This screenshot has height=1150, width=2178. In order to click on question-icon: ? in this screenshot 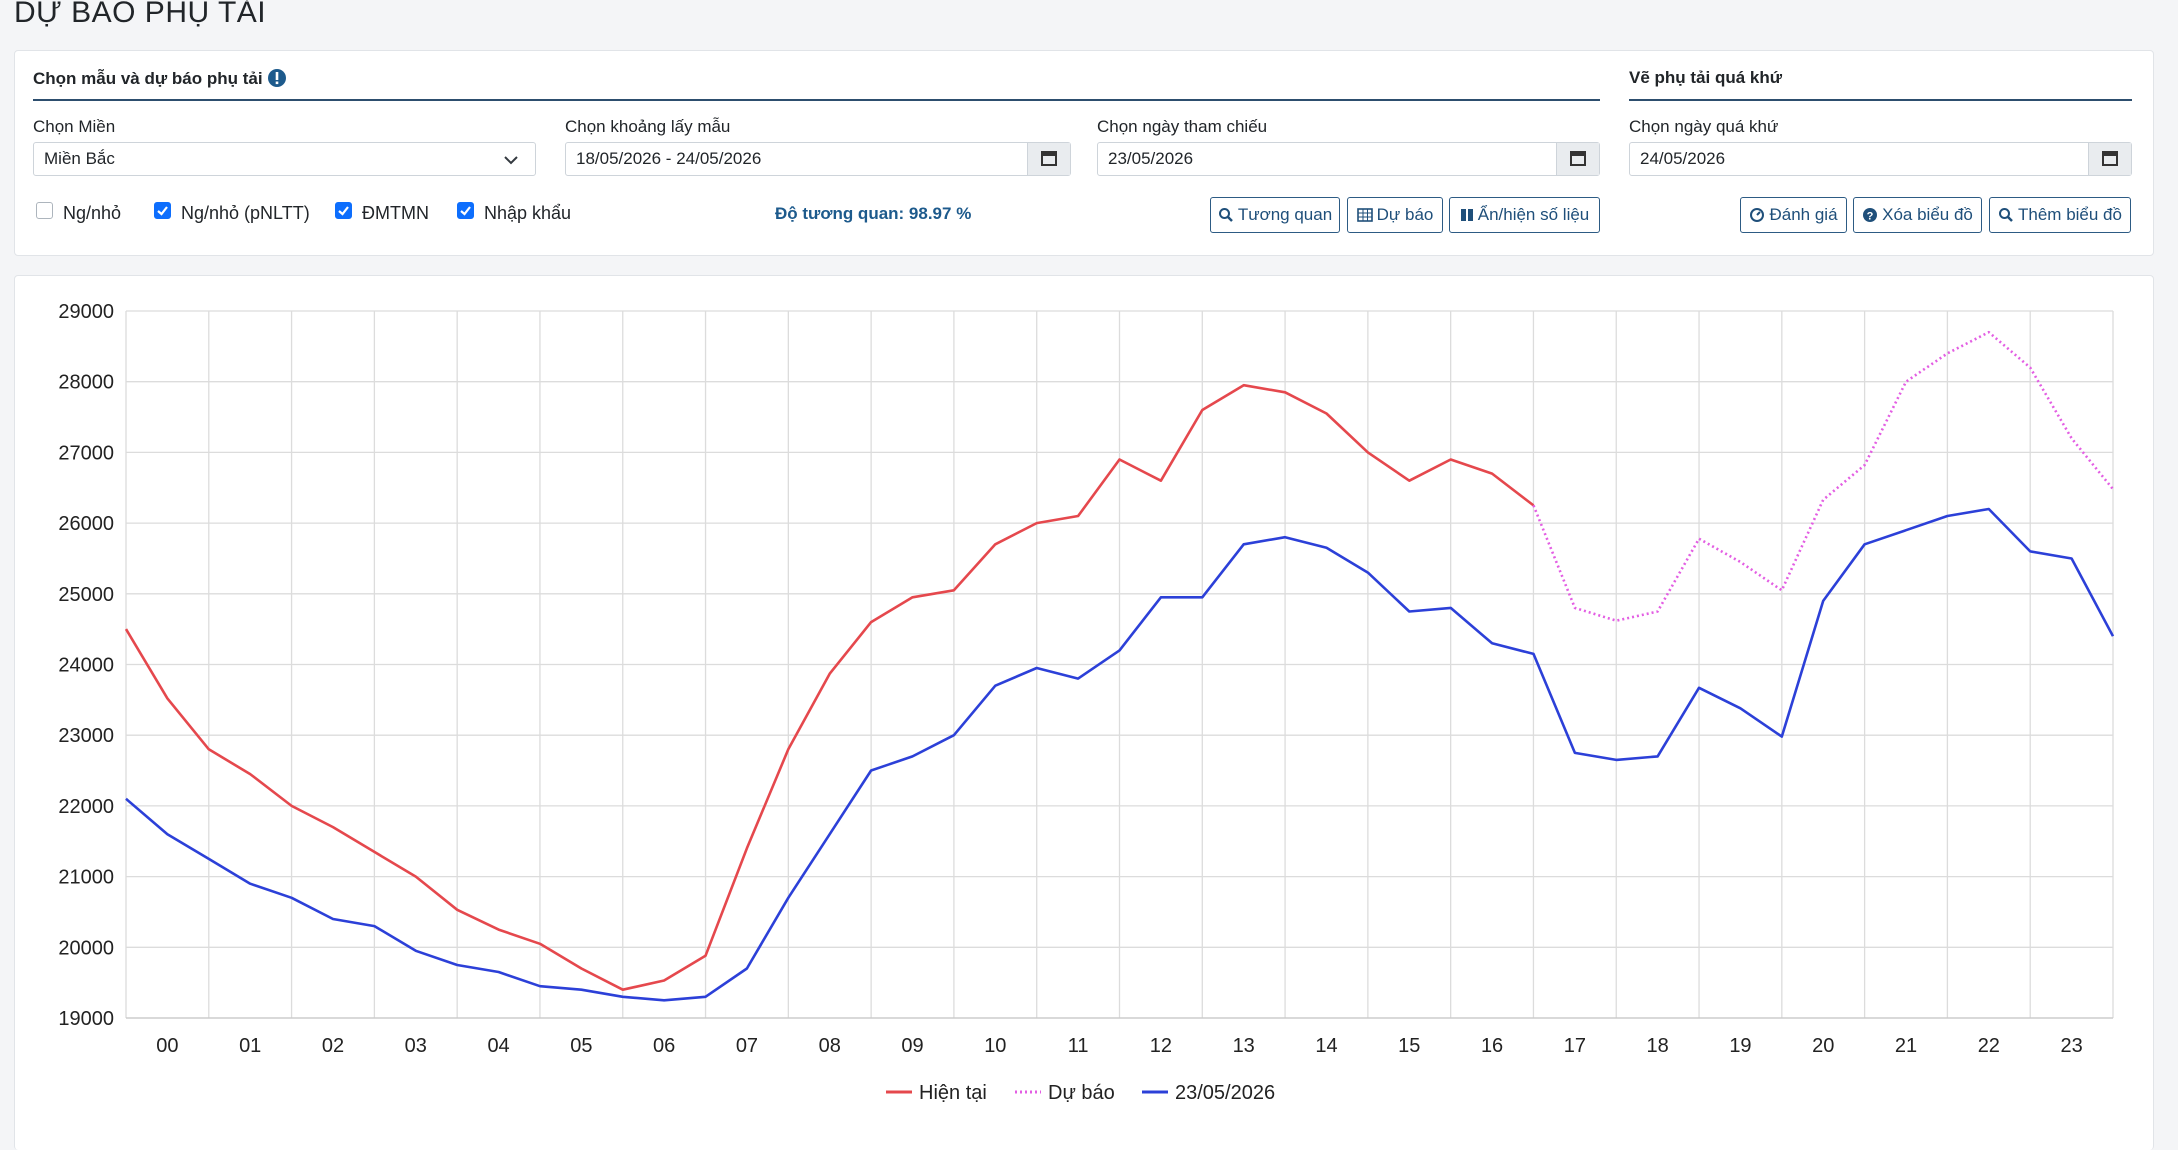, I will do `click(1870, 215)`.